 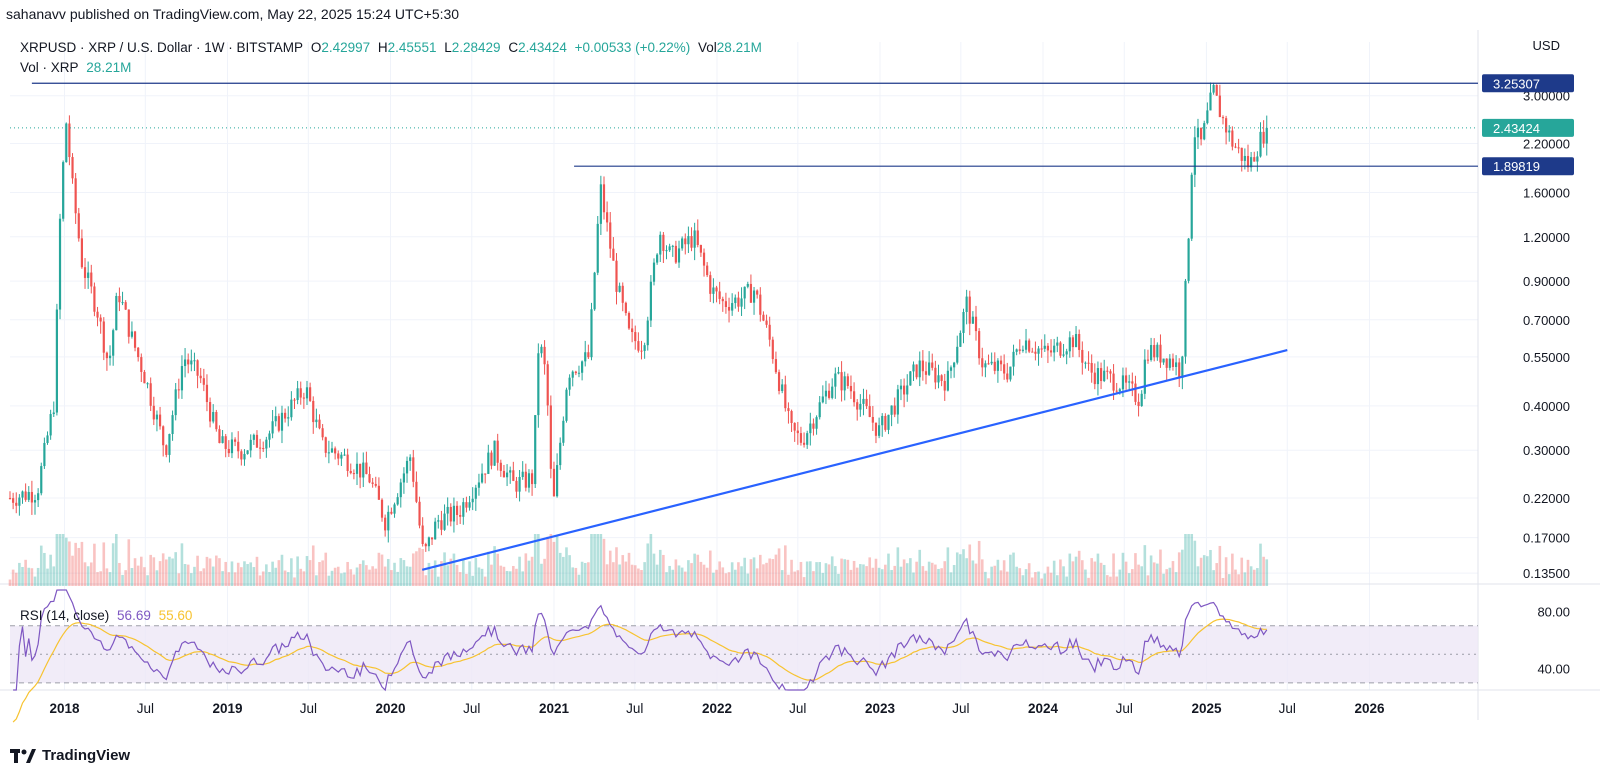 What do you see at coordinates (1043, 708) in the screenshot?
I see `time-tick-label: 2024` at bounding box center [1043, 708].